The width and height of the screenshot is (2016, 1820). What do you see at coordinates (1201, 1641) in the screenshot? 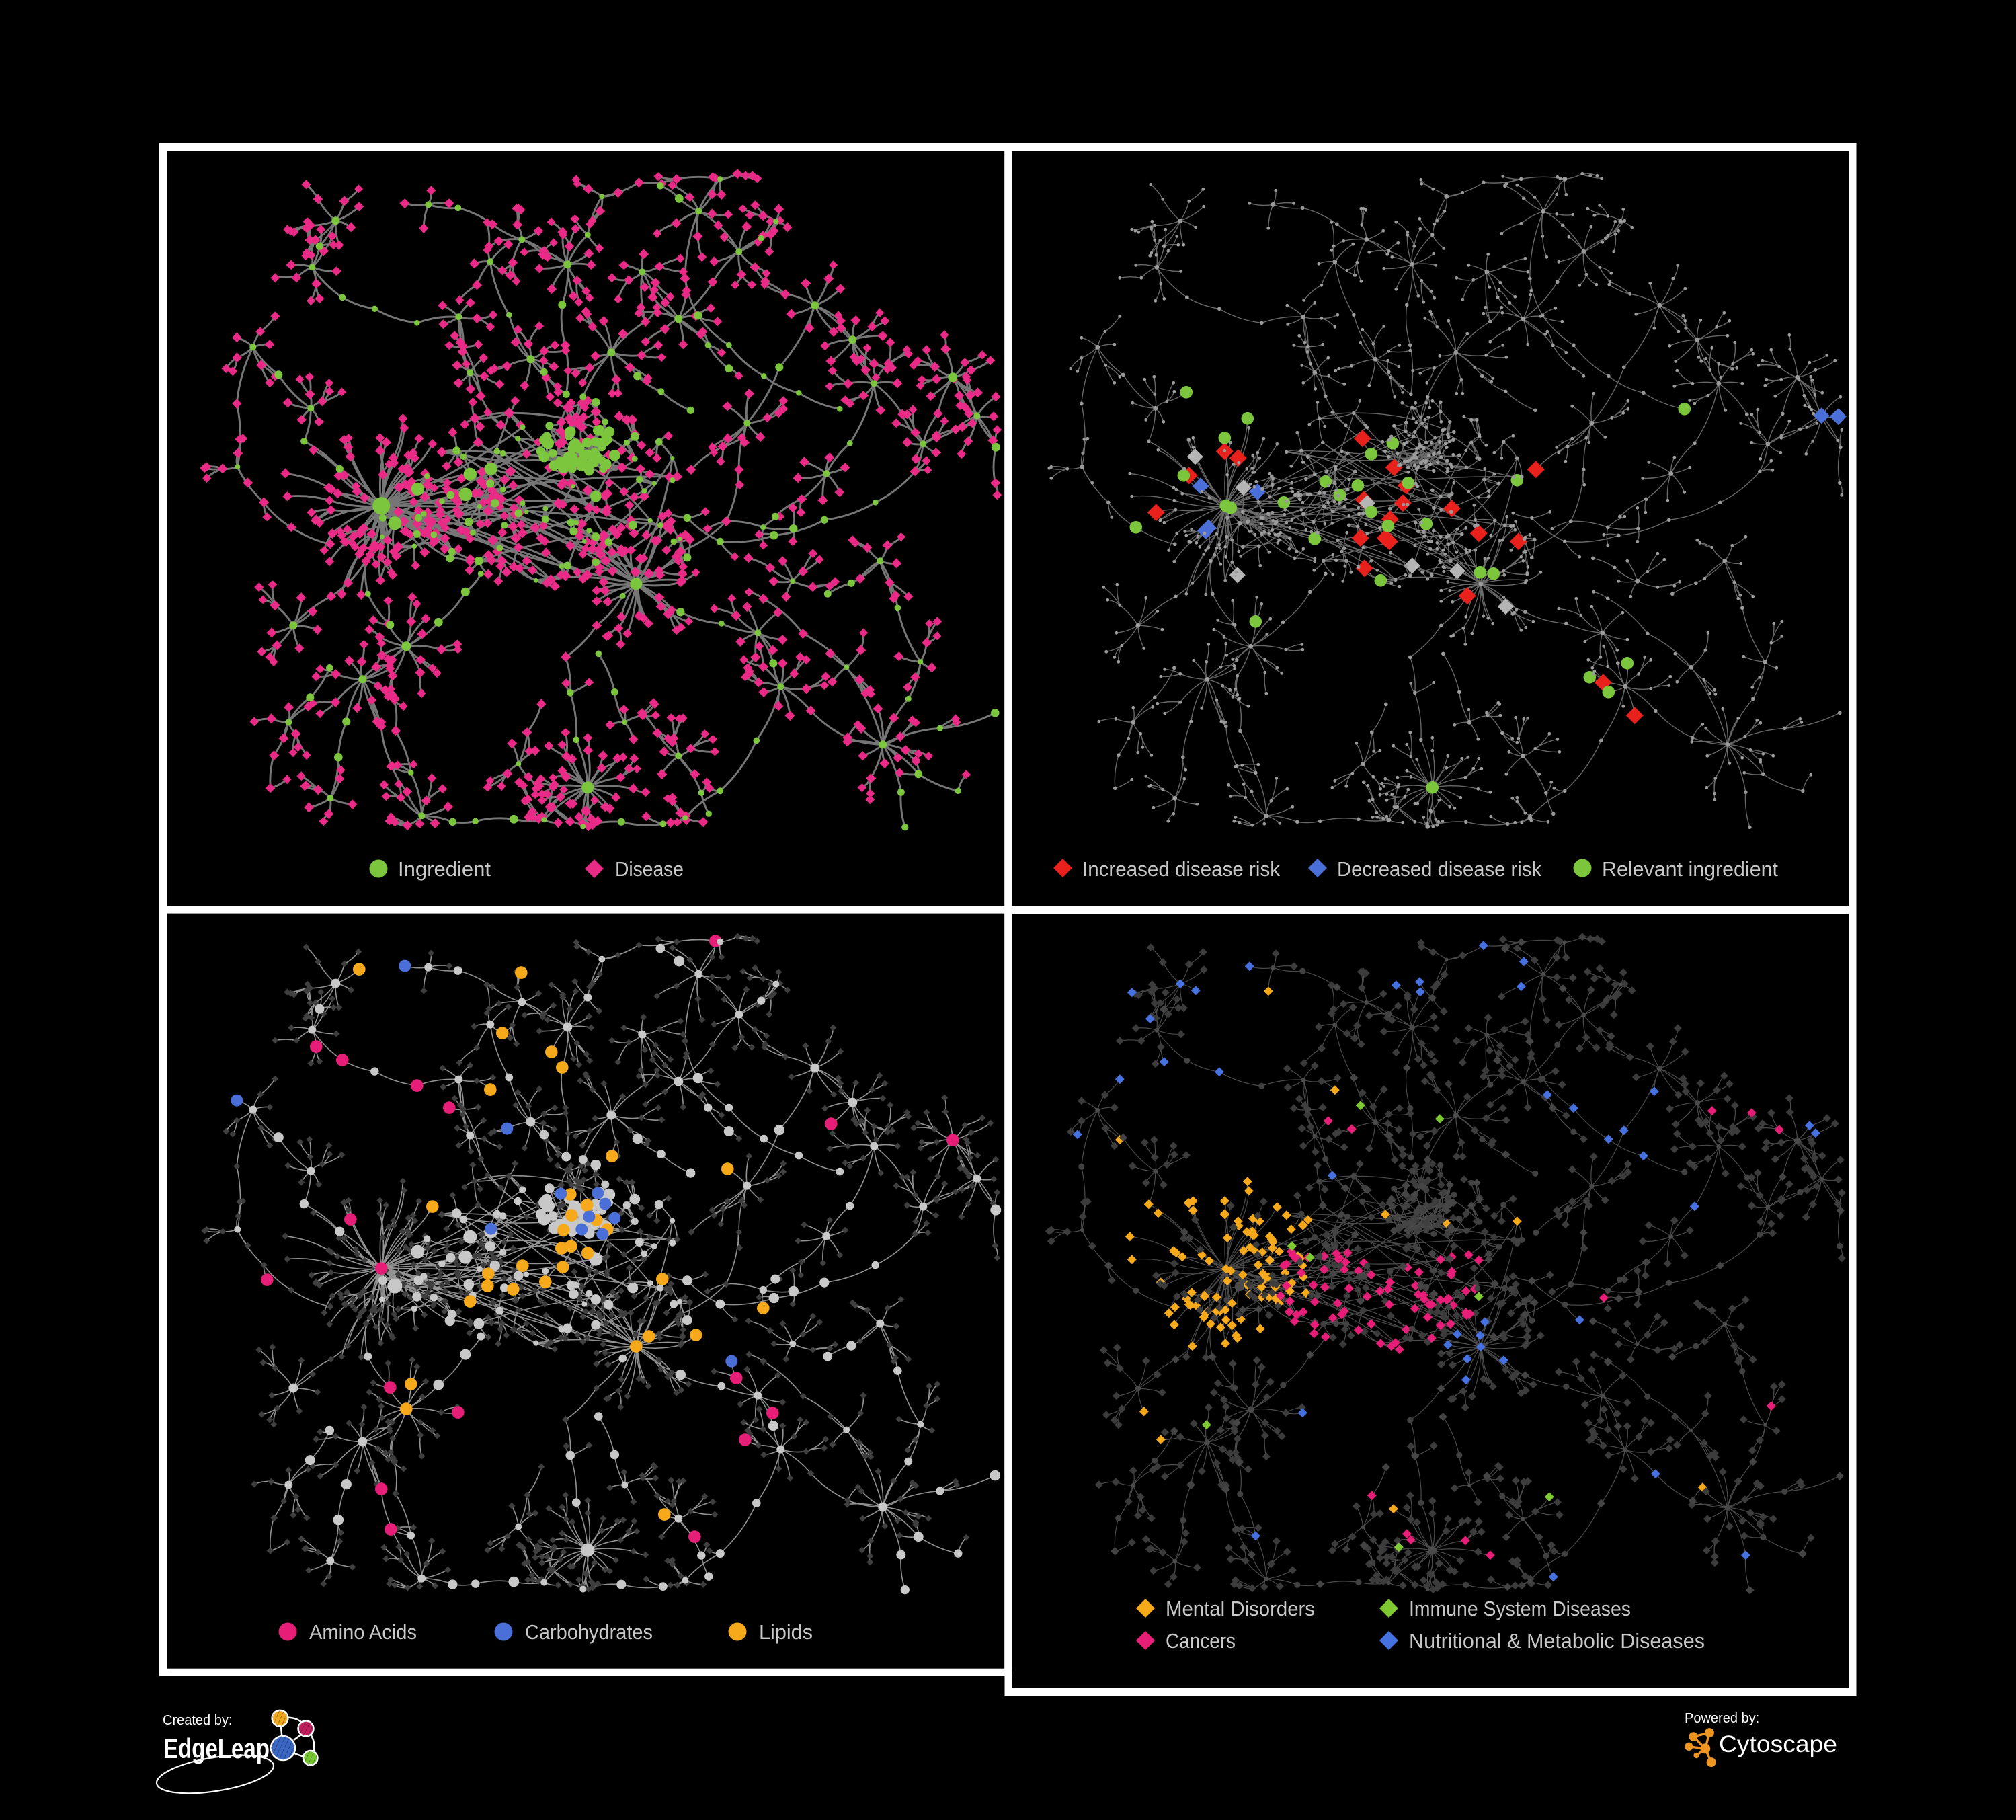
I see `svg-text: Cancers` at bounding box center [1201, 1641].